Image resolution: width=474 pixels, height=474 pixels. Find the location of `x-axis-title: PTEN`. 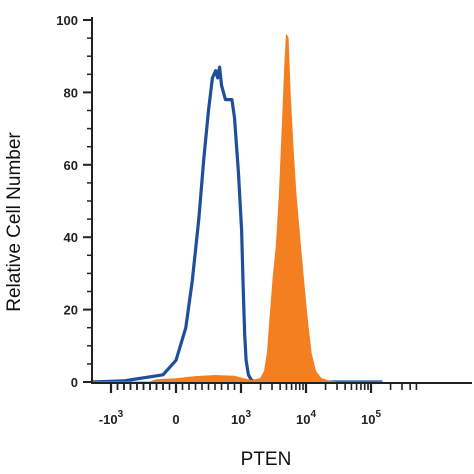

x-axis-title: PTEN is located at coordinates (266, 459).